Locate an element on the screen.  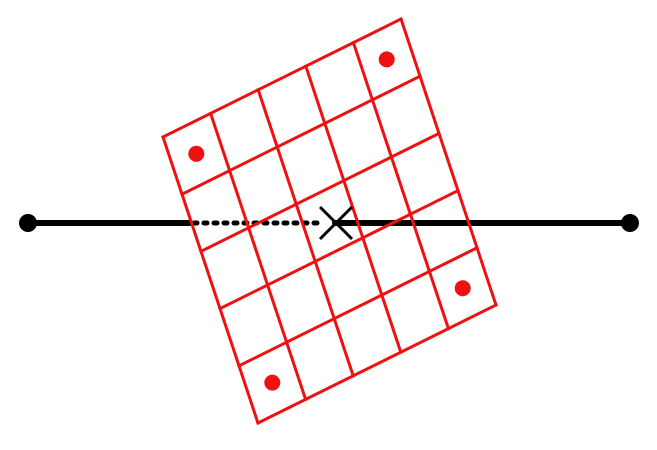
cross-icon is located at coordinates (336, 223).